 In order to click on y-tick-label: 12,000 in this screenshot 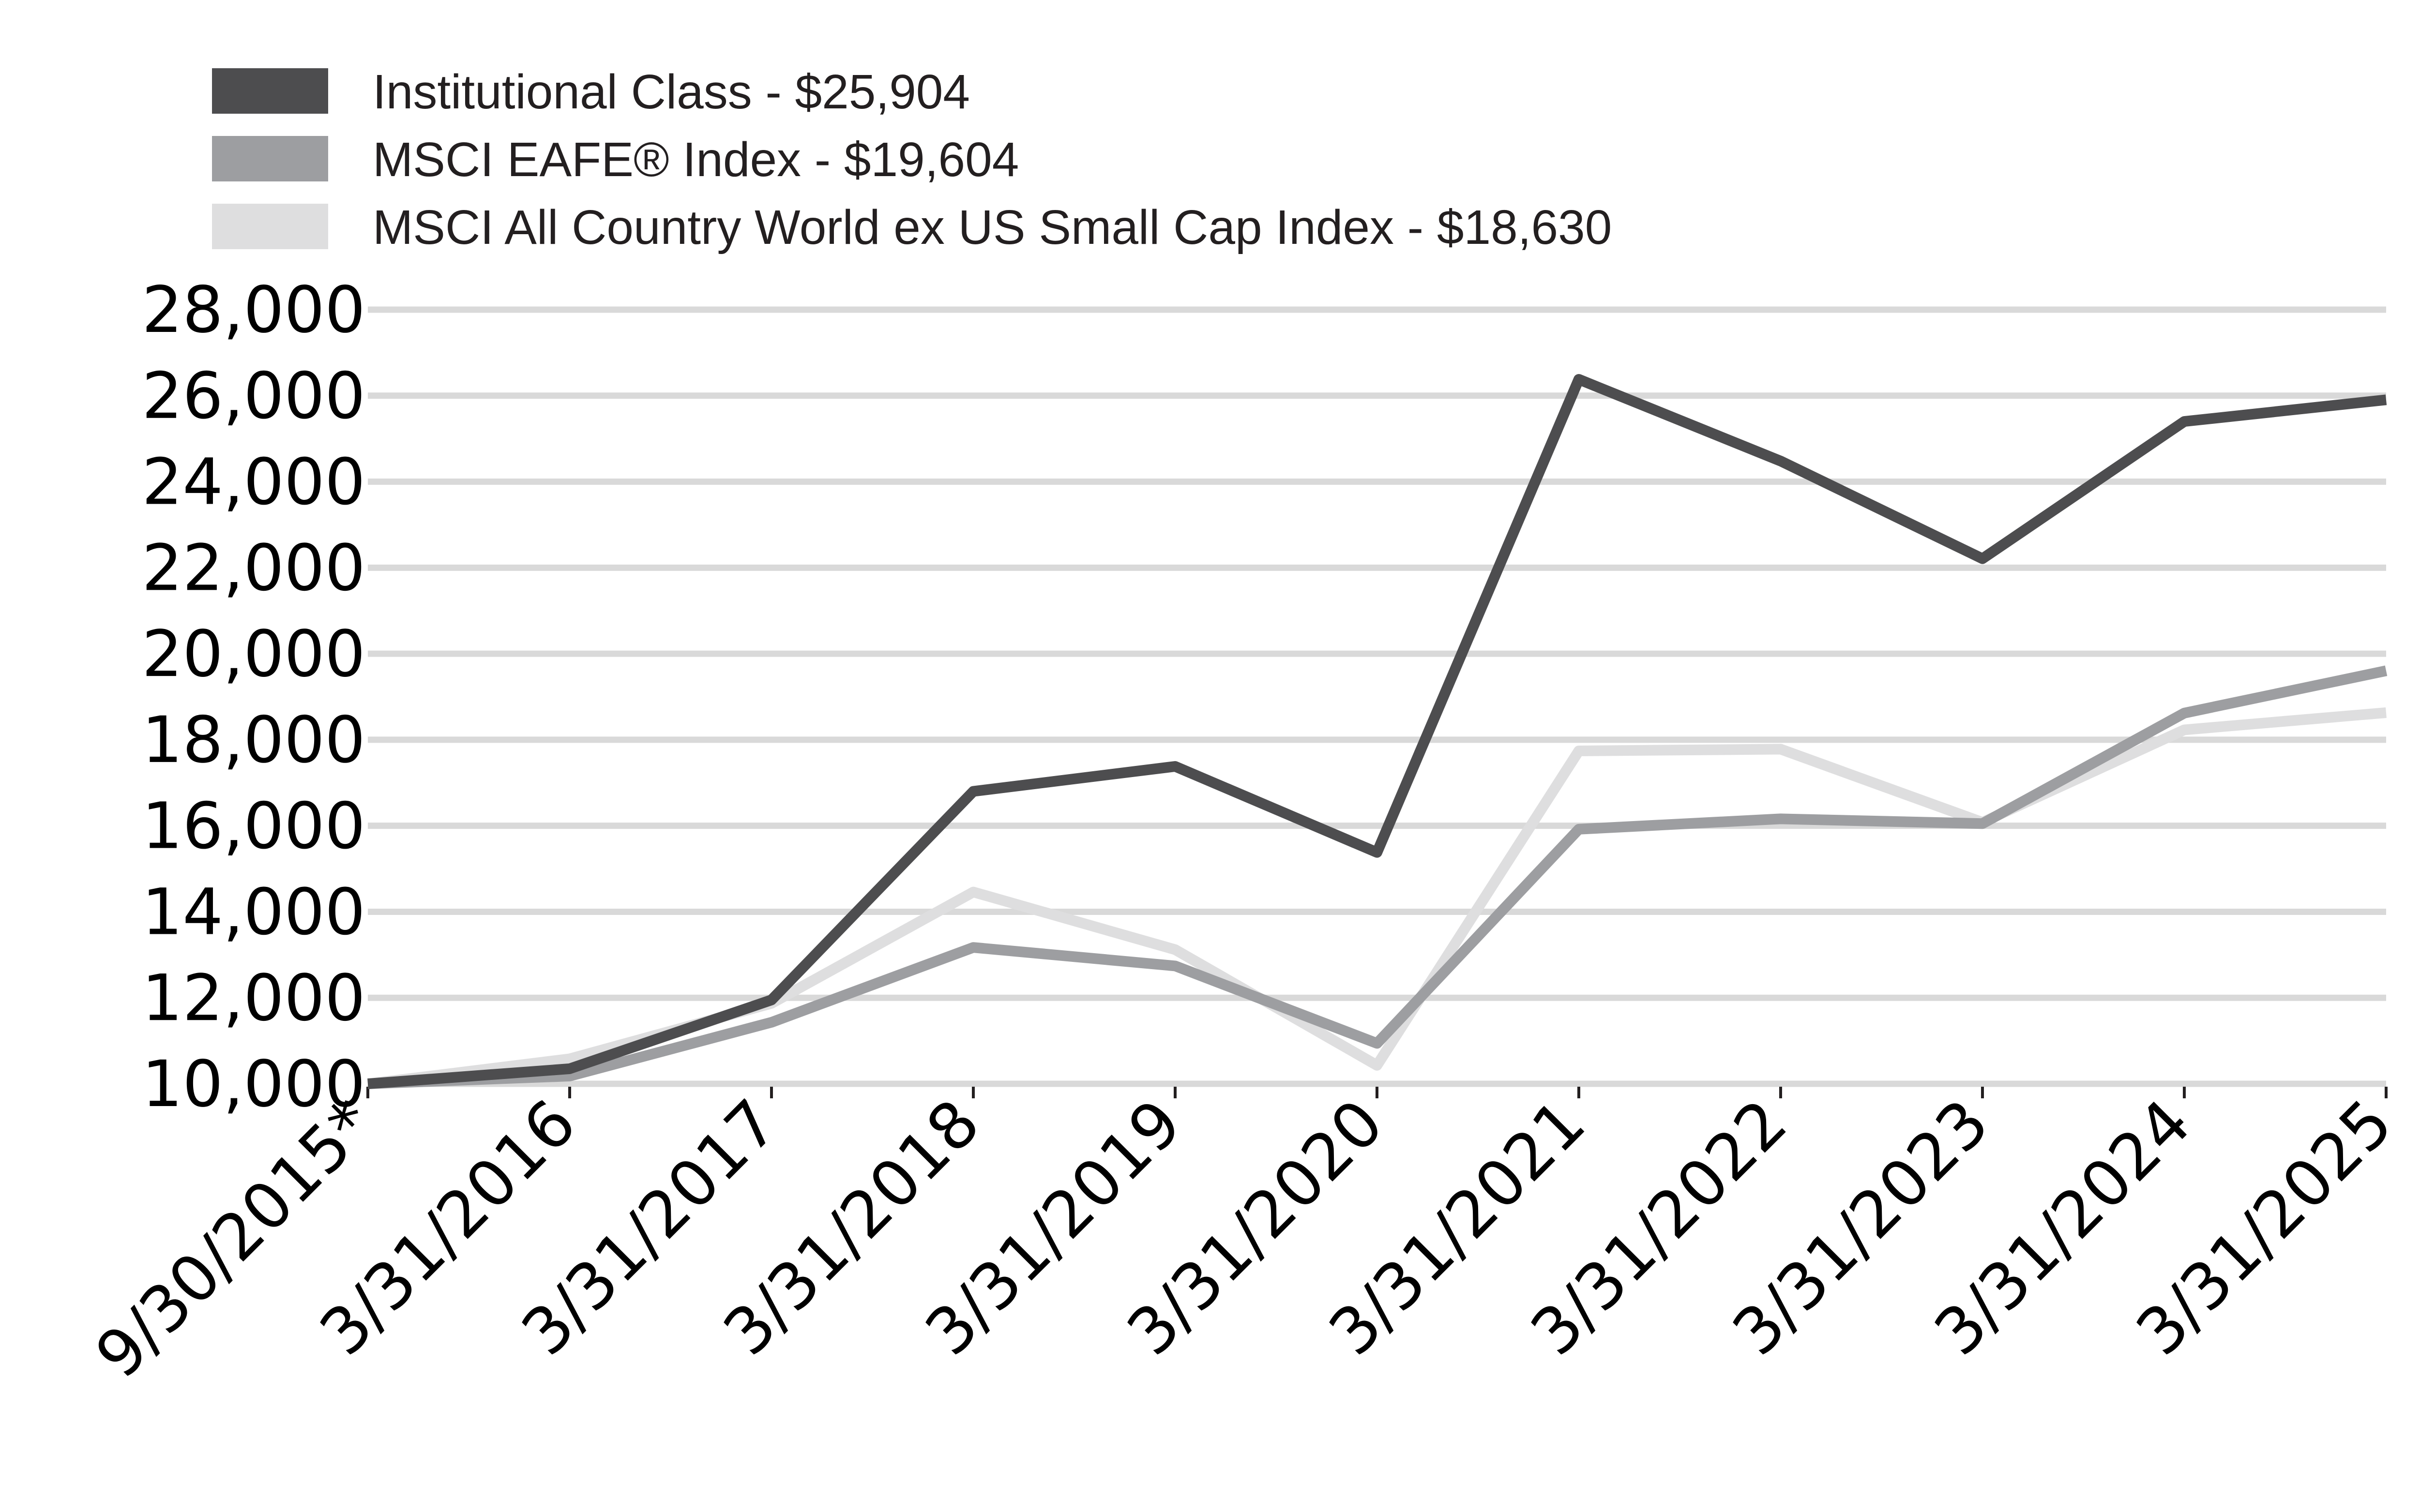, I will do `click(253, 998)`.